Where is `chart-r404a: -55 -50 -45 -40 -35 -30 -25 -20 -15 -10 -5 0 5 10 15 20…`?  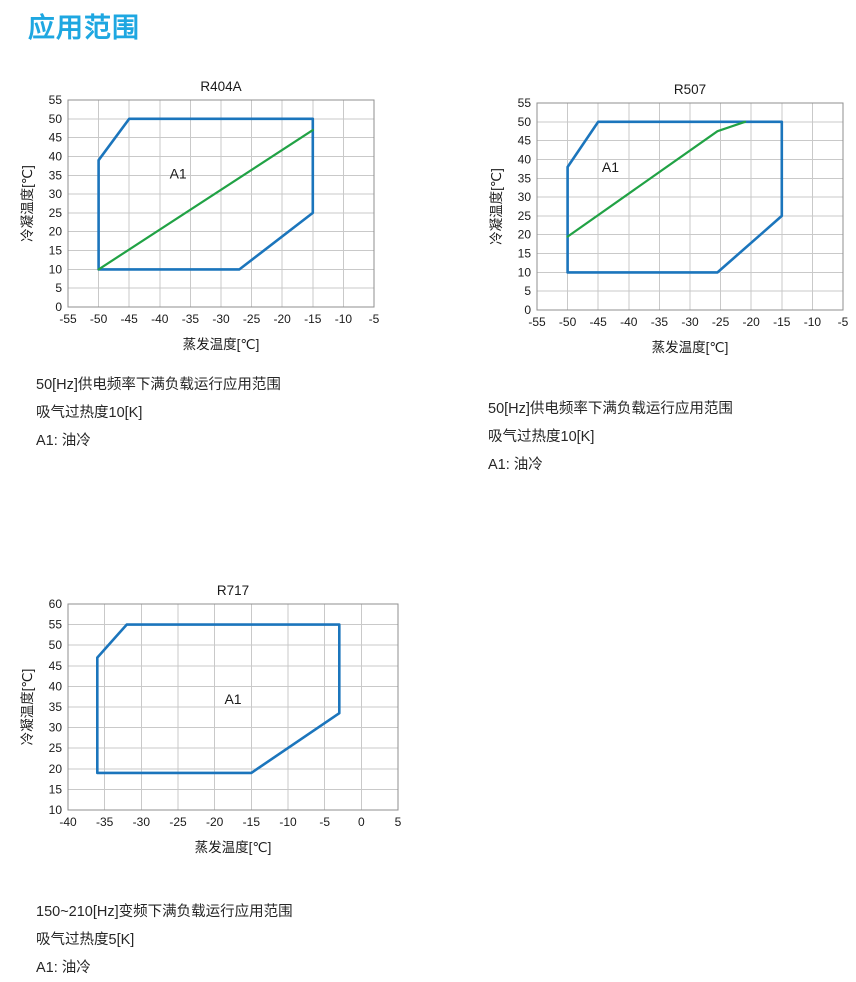 chart-r404a: -55 -50 -45 -40 -35 -30 -25 -20 -15 -10 -5 0 5 10 15 20… is located at coordinates (212, 221).